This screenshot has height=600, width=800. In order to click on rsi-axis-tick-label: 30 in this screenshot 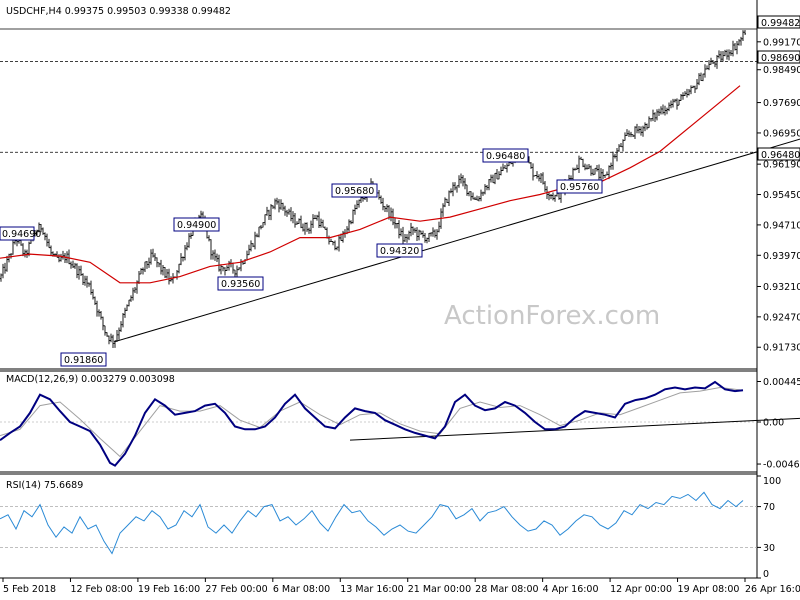, I will do `click(769, 548)`.